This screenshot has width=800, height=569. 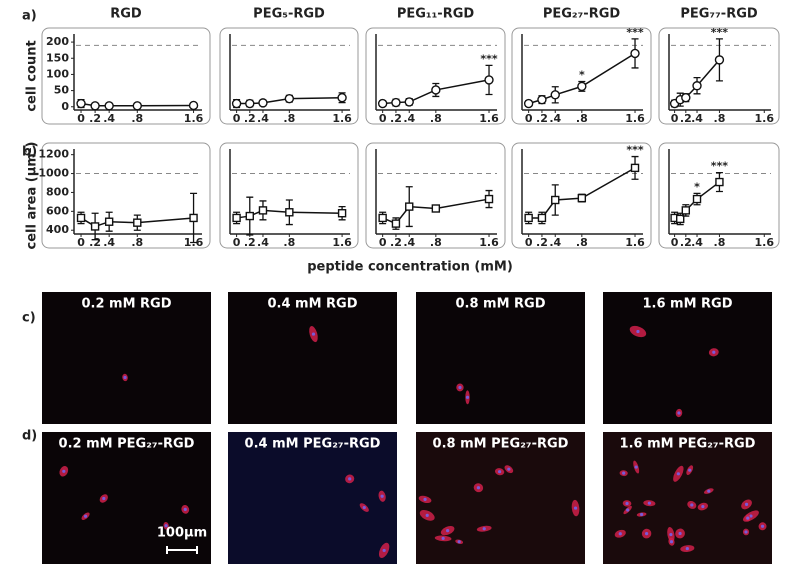 I want to click on y-tick-label: 800, so click(x=57, y=191).